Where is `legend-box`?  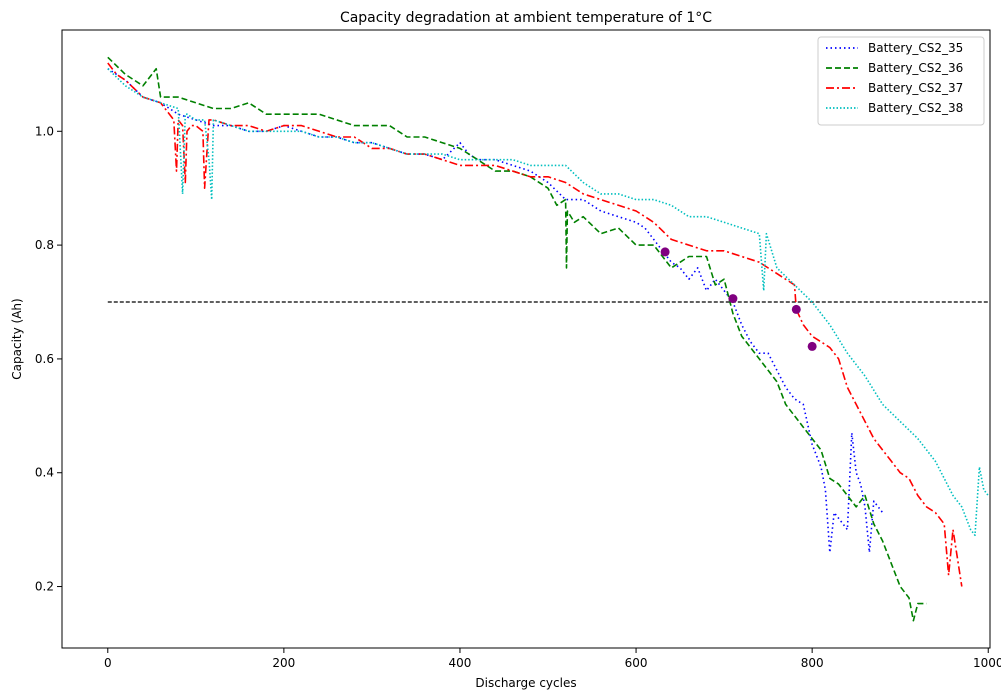 legend-box is located at coordinates (901, 81).